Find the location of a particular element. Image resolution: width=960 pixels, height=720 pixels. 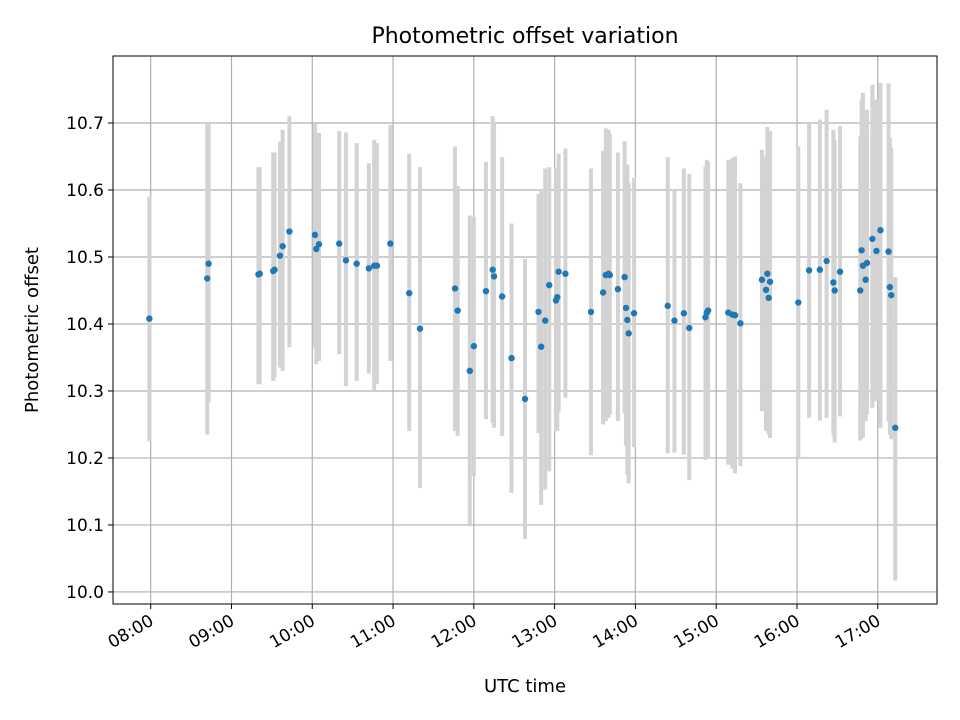

y-tick-label: 10.5 is located at coordinates (85, 258).